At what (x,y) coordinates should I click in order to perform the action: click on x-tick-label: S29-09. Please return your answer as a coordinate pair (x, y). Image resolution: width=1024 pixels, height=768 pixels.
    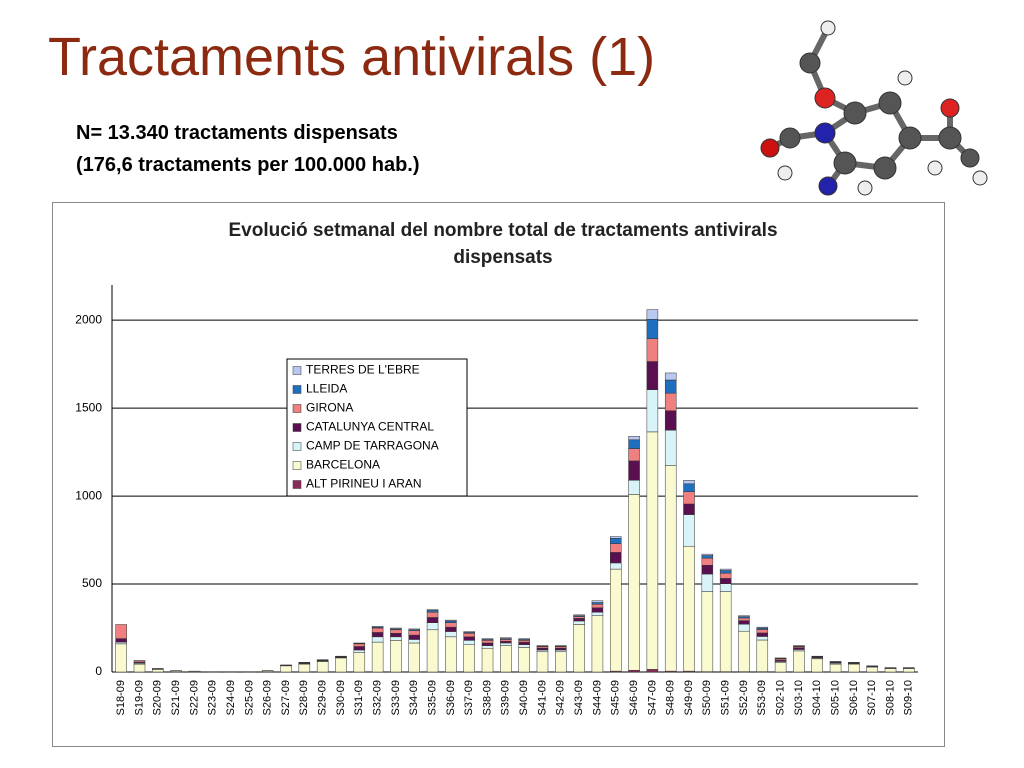
    Looking at the image, I should click on (323, 697).